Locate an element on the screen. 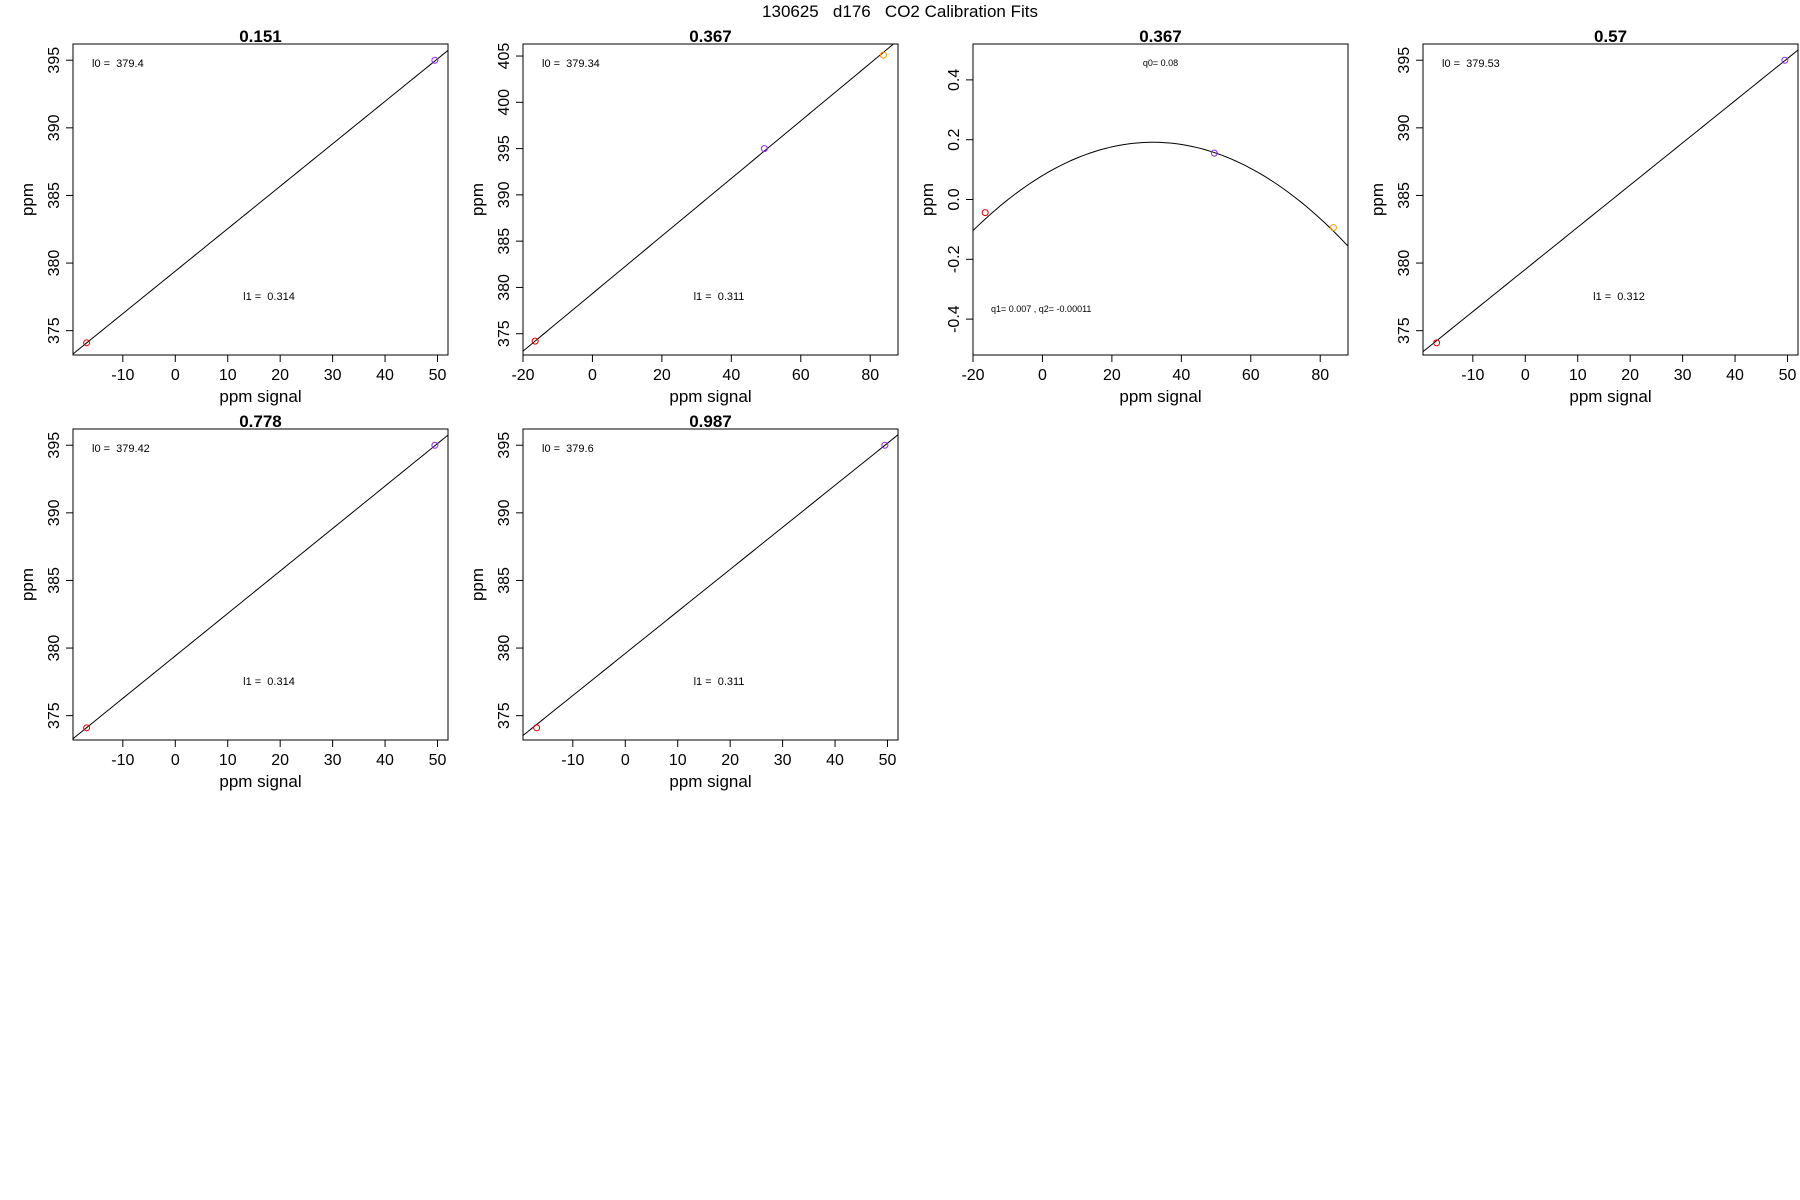  y-tick-label: -0.4 is located at coordinates (954, 319).